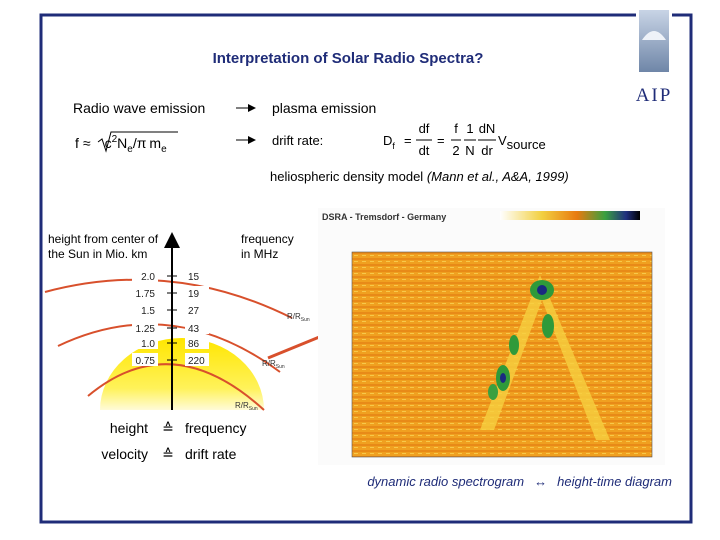  Describe the element at coordinates (124, 454) in the screenshot. I see `corr-left: velocity` at that location.